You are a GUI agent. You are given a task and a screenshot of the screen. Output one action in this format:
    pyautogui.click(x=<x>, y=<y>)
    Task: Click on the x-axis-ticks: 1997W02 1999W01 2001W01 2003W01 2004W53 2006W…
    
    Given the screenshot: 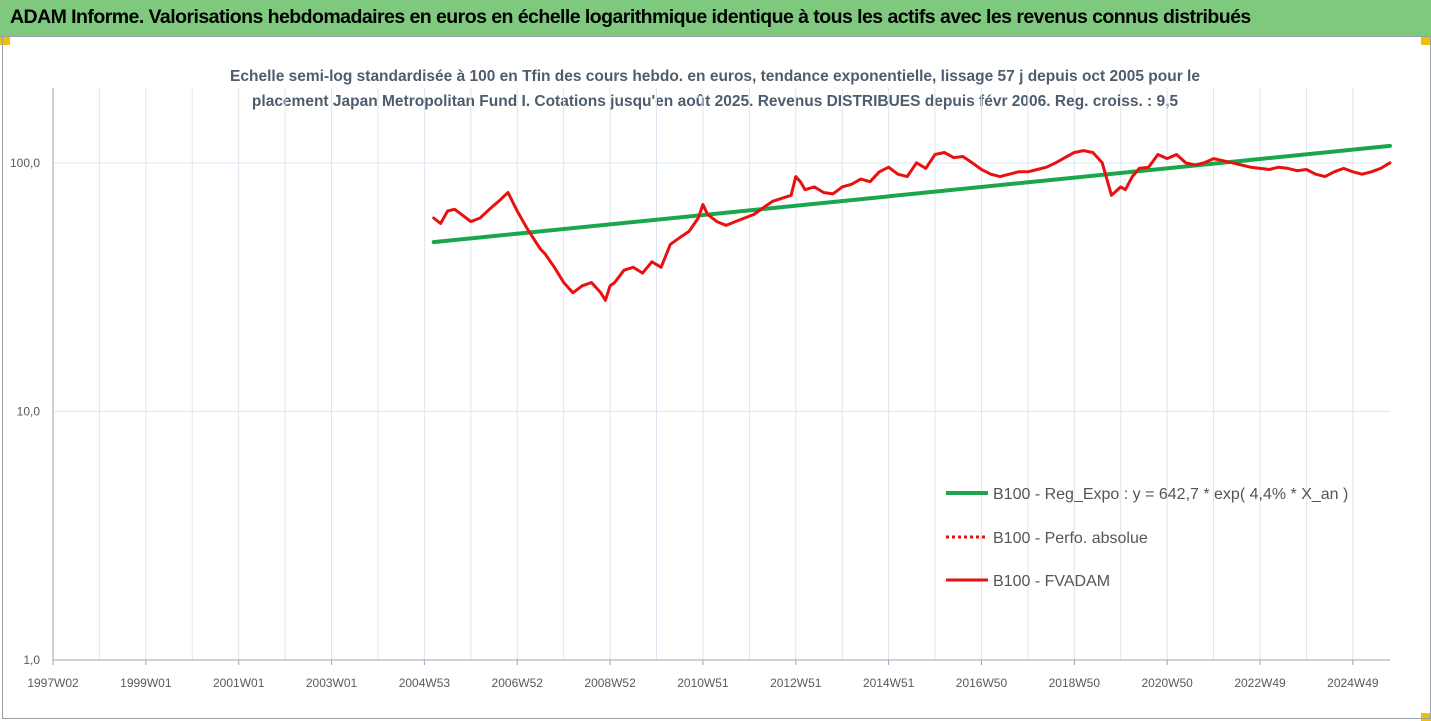 What is the action you would take?
    pyautogui.click(x=703, y=675)
    